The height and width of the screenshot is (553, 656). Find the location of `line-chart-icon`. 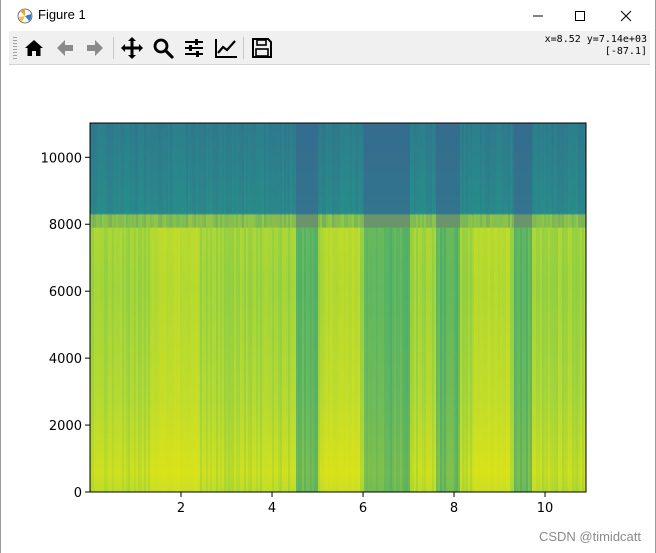

line-chart-icon is located at coordinates (226, 48).